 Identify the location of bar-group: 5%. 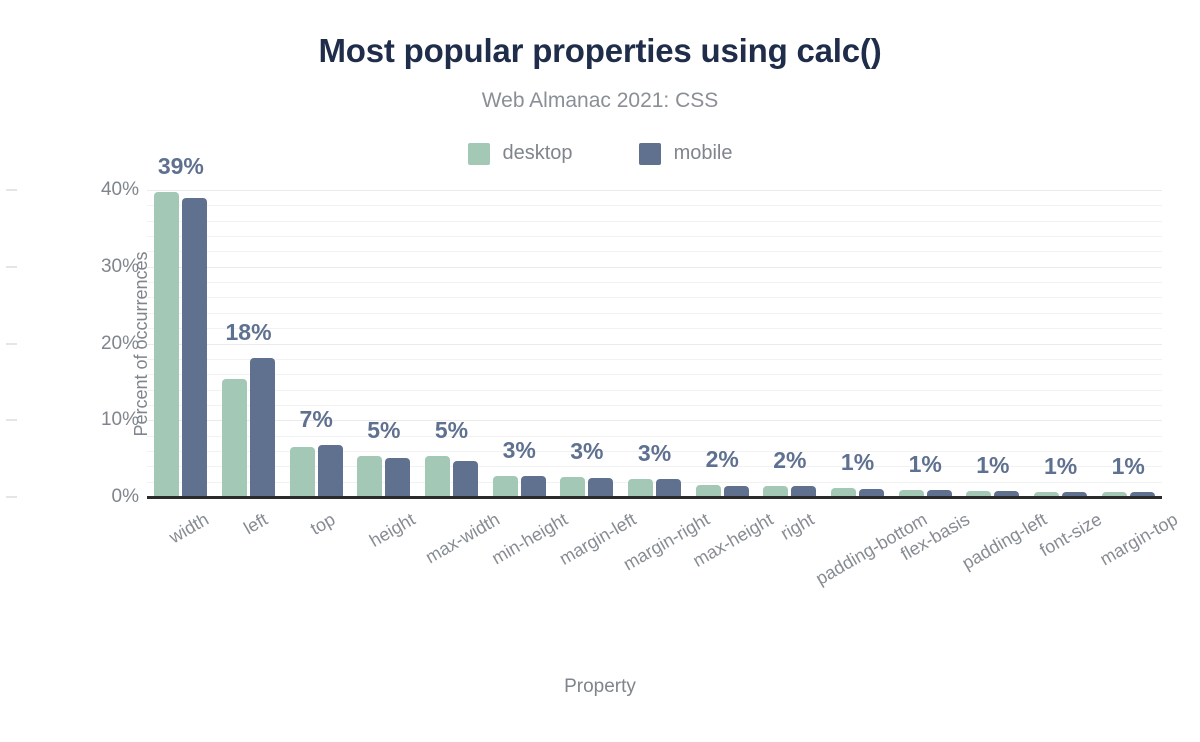
(452, 343).